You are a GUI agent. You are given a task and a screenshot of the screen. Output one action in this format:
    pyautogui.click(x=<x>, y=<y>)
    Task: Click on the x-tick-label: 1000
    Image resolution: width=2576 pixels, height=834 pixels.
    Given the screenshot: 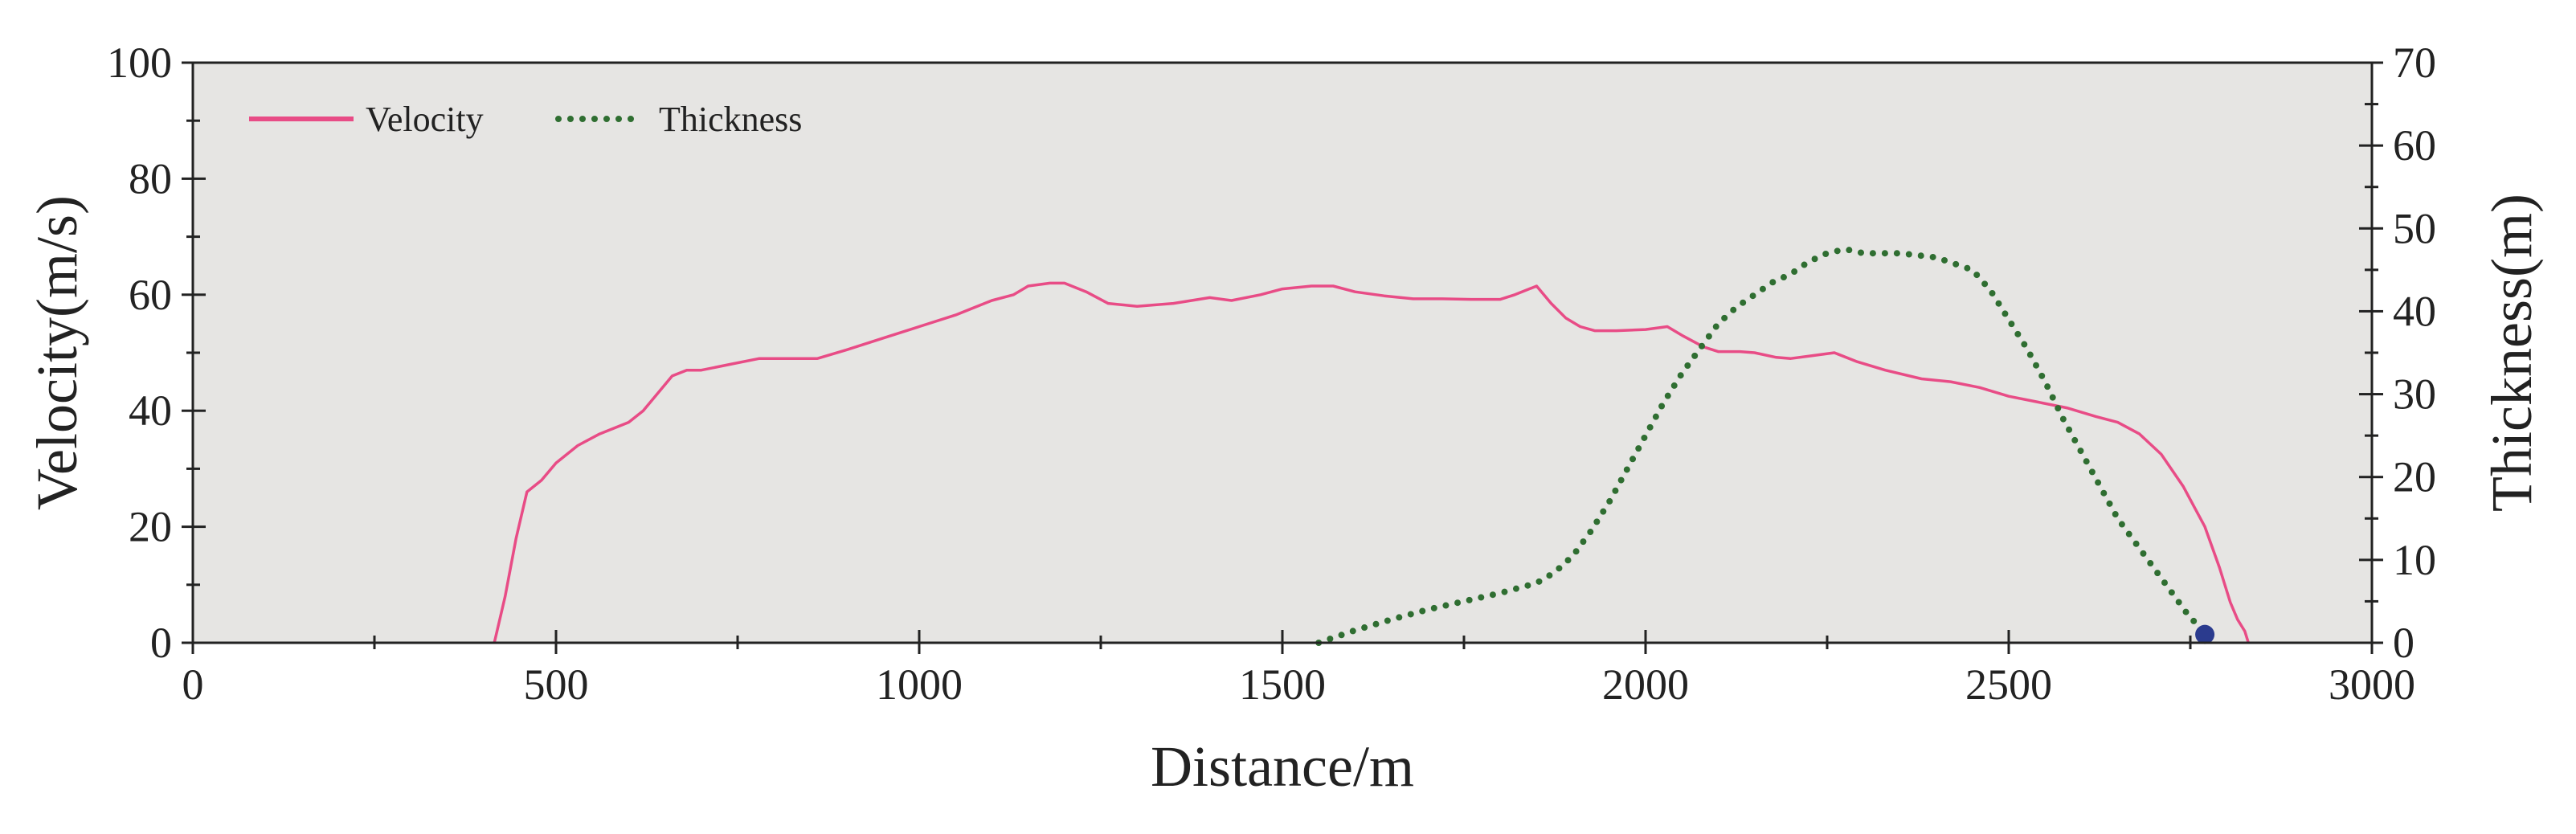 What is the action you would take?
    pyautogui.click(x=920, y=684)
    